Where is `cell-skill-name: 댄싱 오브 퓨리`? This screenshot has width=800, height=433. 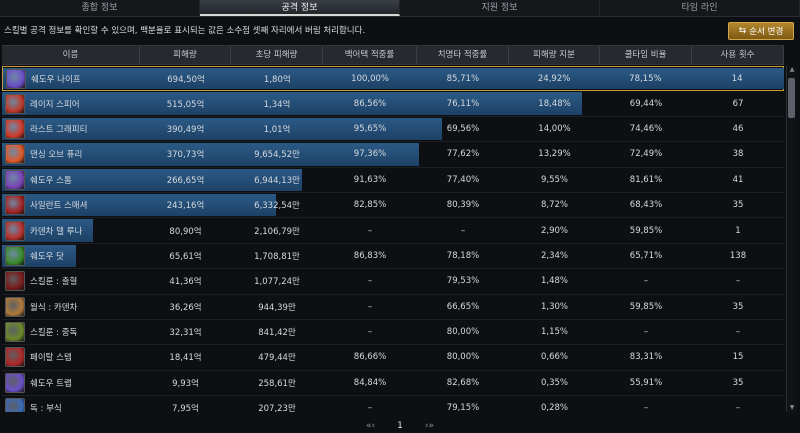
cell-skill-name: 댄싱 오브 퓨리 is located at coordinates (71, 154).